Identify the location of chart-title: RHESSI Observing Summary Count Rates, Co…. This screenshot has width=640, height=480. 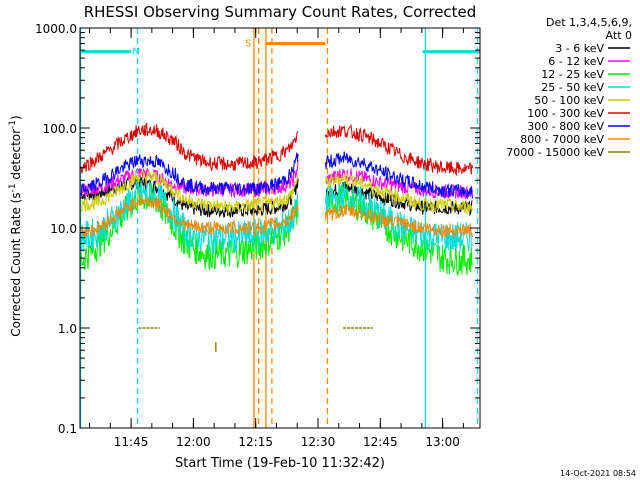
(280, 12).